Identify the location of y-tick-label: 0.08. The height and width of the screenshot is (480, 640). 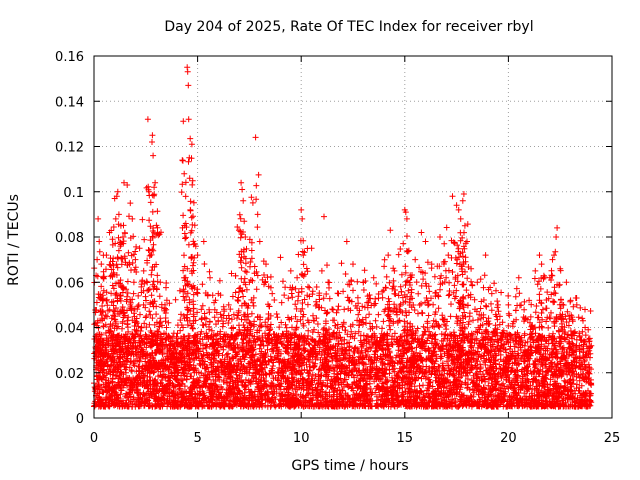
(69, 238).